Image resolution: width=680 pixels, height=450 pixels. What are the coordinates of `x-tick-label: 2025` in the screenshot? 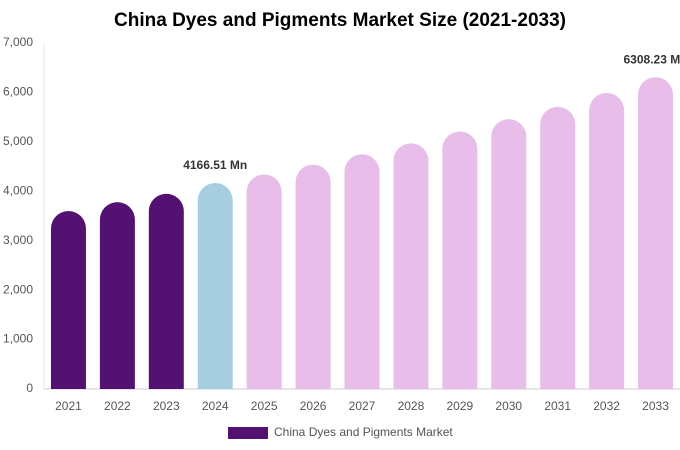 It's located at (264, 406).